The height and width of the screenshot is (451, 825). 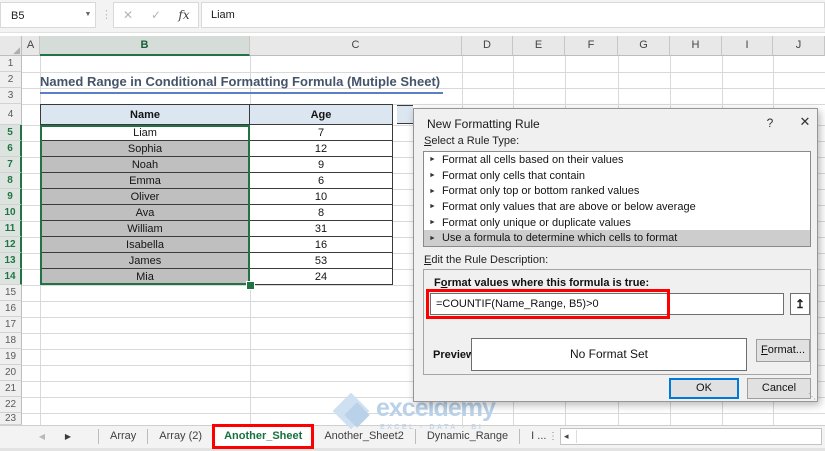 What do you see at coordinates (11, 114) in the screenshot?
I see `row-header-4: 4` at bounding box center [11, 114].